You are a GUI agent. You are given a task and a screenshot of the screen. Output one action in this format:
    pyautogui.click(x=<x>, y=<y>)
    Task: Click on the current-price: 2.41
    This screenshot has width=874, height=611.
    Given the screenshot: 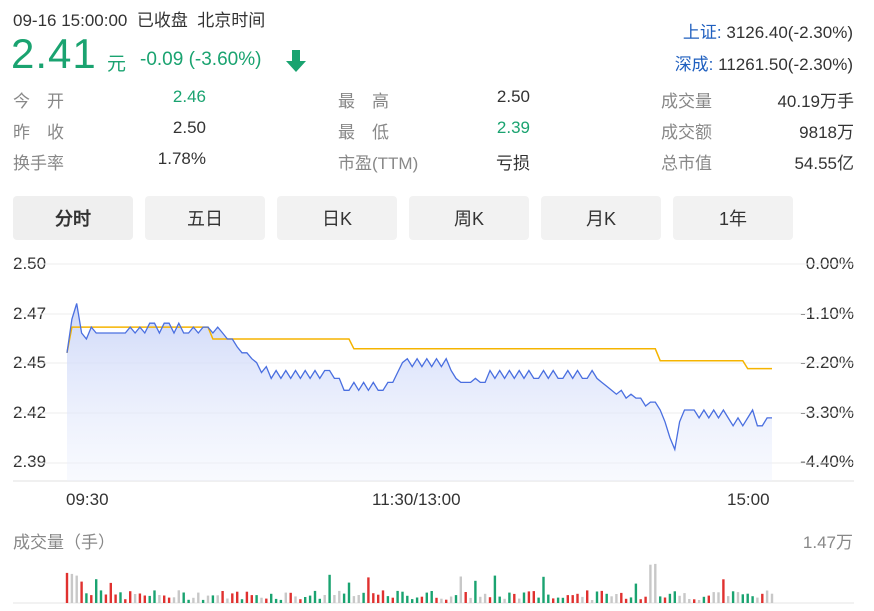 What is the action you would take?
    pyautogui.click(x=54, y=53)
    